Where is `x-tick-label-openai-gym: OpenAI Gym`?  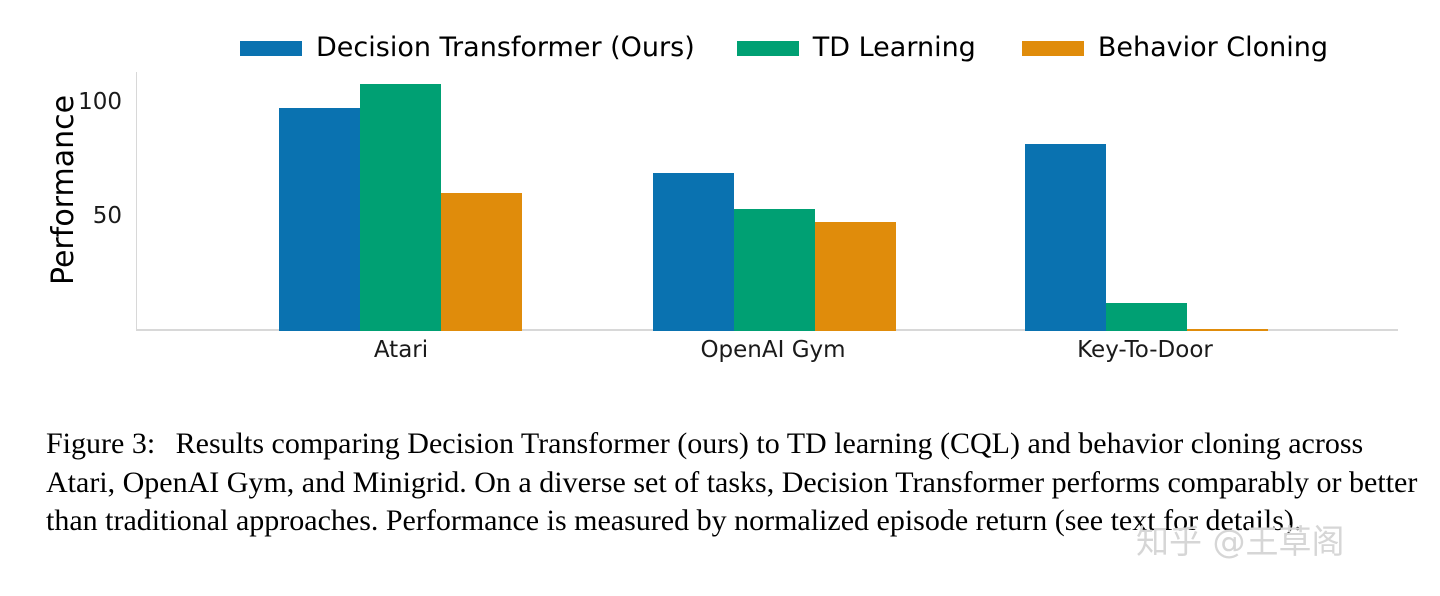 x-tick-label-openai-gym: OpenAI Gym is located at coordinates (773, 350).